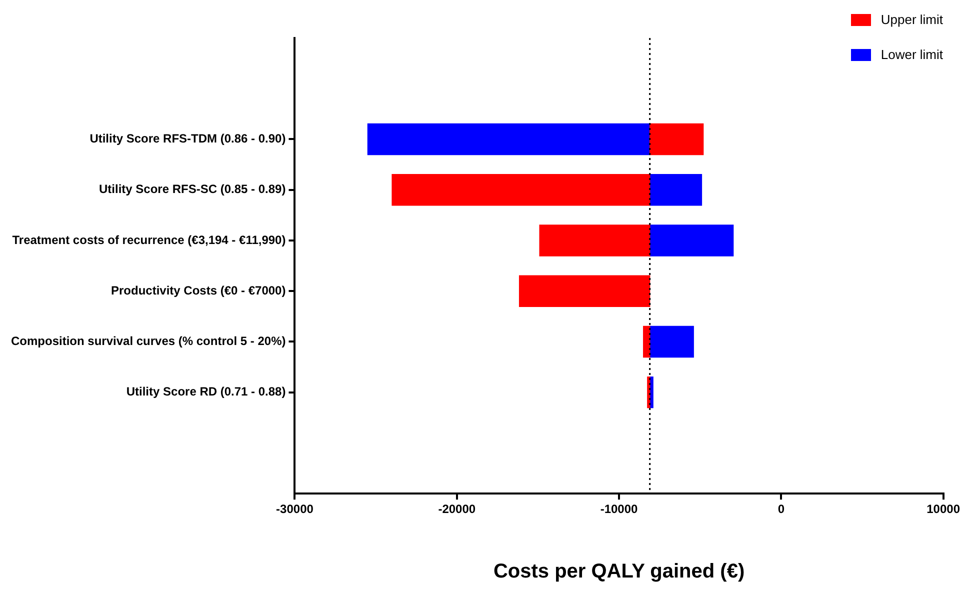 The width and height of the screenshot is (971, 590). Describe the element at coordinates (295, 509) in the screenshot. I see `x-tick-label: -30000` at that location.